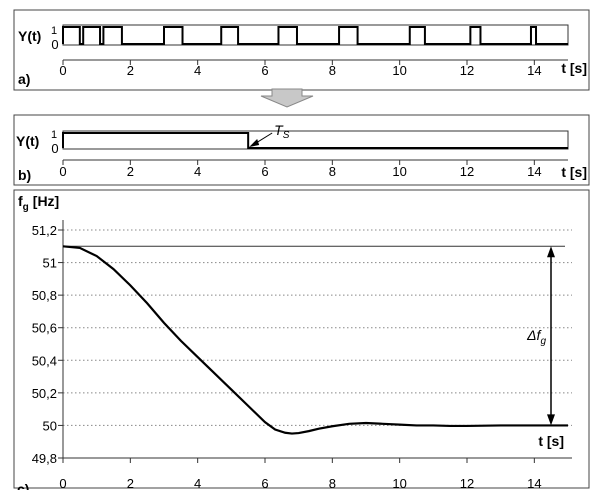  Describe the element at coordinates (44, 295) in the screenshot. I see `panel-c-y-tick-label: 50,8` at that location.